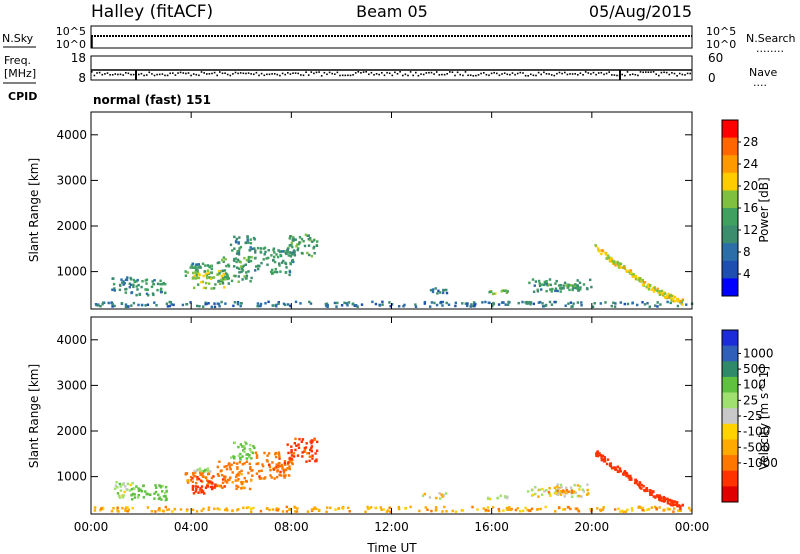 This screenshot has height=554, width=800. What do you see at coordinates (753, 416) in the screenshot?
I see `colorbar-tick-label: -25` at bounding box center [753, 416].